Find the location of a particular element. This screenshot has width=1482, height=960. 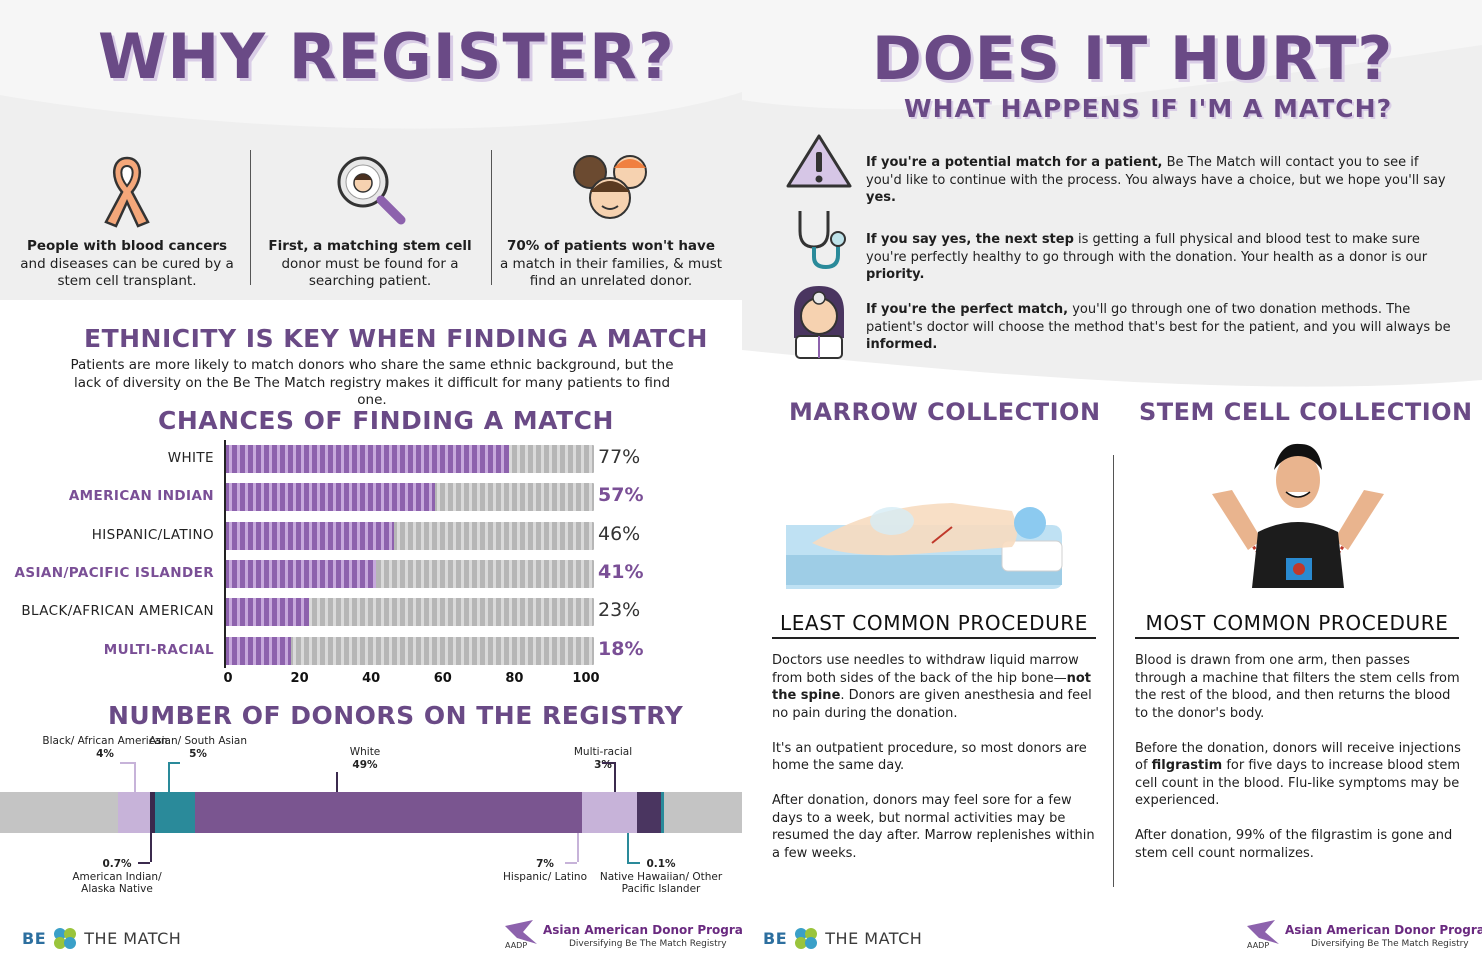

bar-value-label: 57% is located at coordinates (621, 495).